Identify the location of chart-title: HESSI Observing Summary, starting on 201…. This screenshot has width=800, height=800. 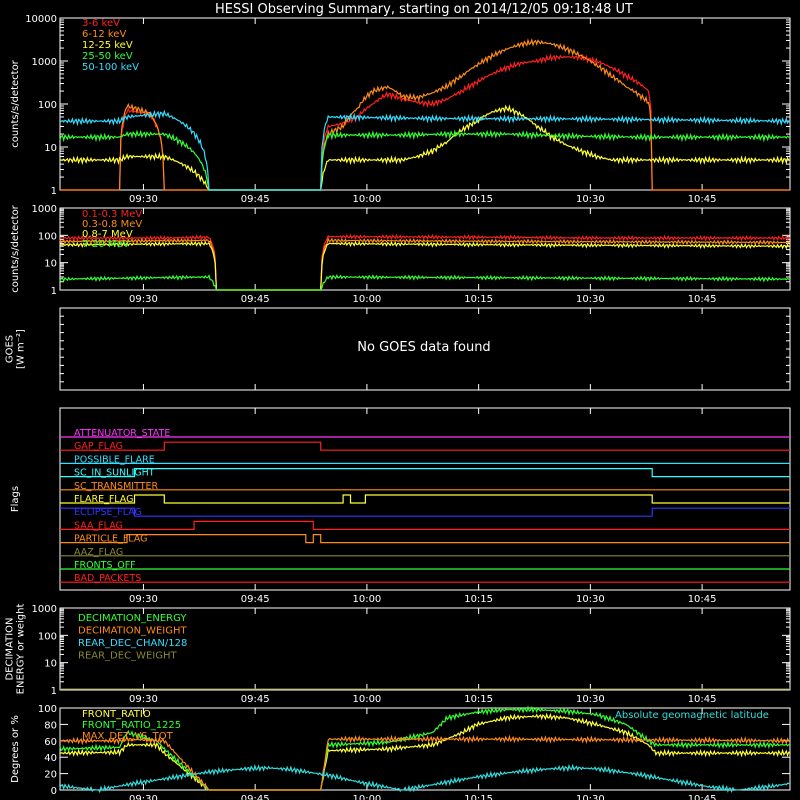
(424, 9).